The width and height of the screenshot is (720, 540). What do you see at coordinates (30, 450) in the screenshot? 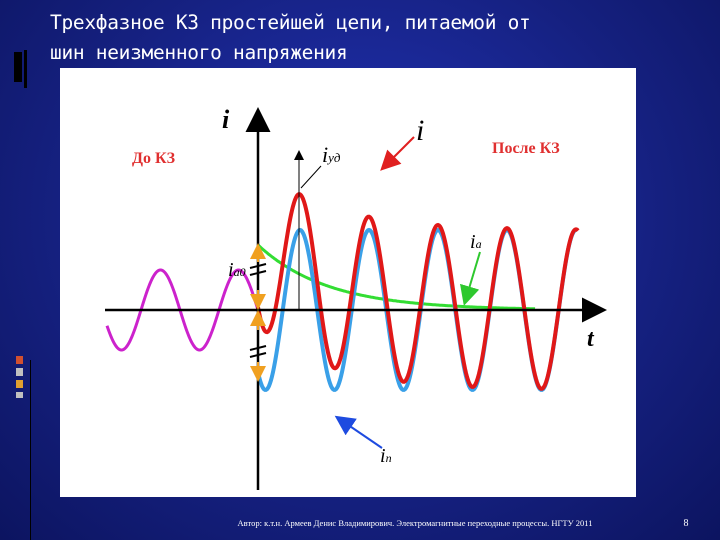
I see `deco-line` at bounding box center [30, 450].